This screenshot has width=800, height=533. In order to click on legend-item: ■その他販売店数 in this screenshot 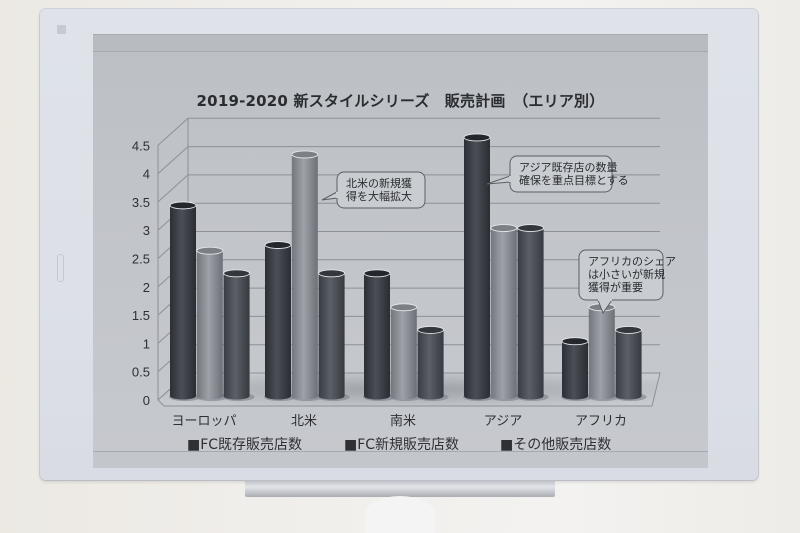, I will do `click(555, 445)`.